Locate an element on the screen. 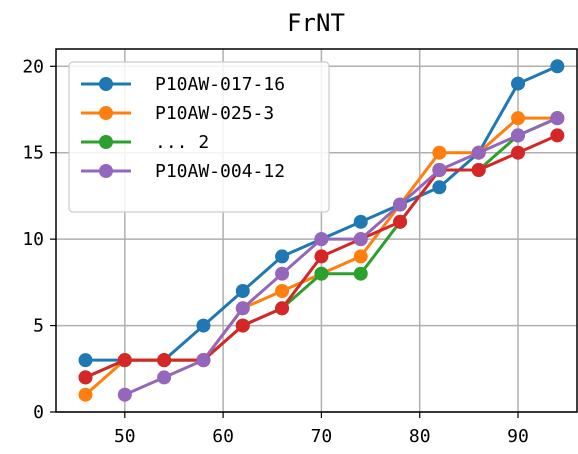 This screenshot has width=578, height=454. y-tick-label: 0 is located at coordinates (38, 412).